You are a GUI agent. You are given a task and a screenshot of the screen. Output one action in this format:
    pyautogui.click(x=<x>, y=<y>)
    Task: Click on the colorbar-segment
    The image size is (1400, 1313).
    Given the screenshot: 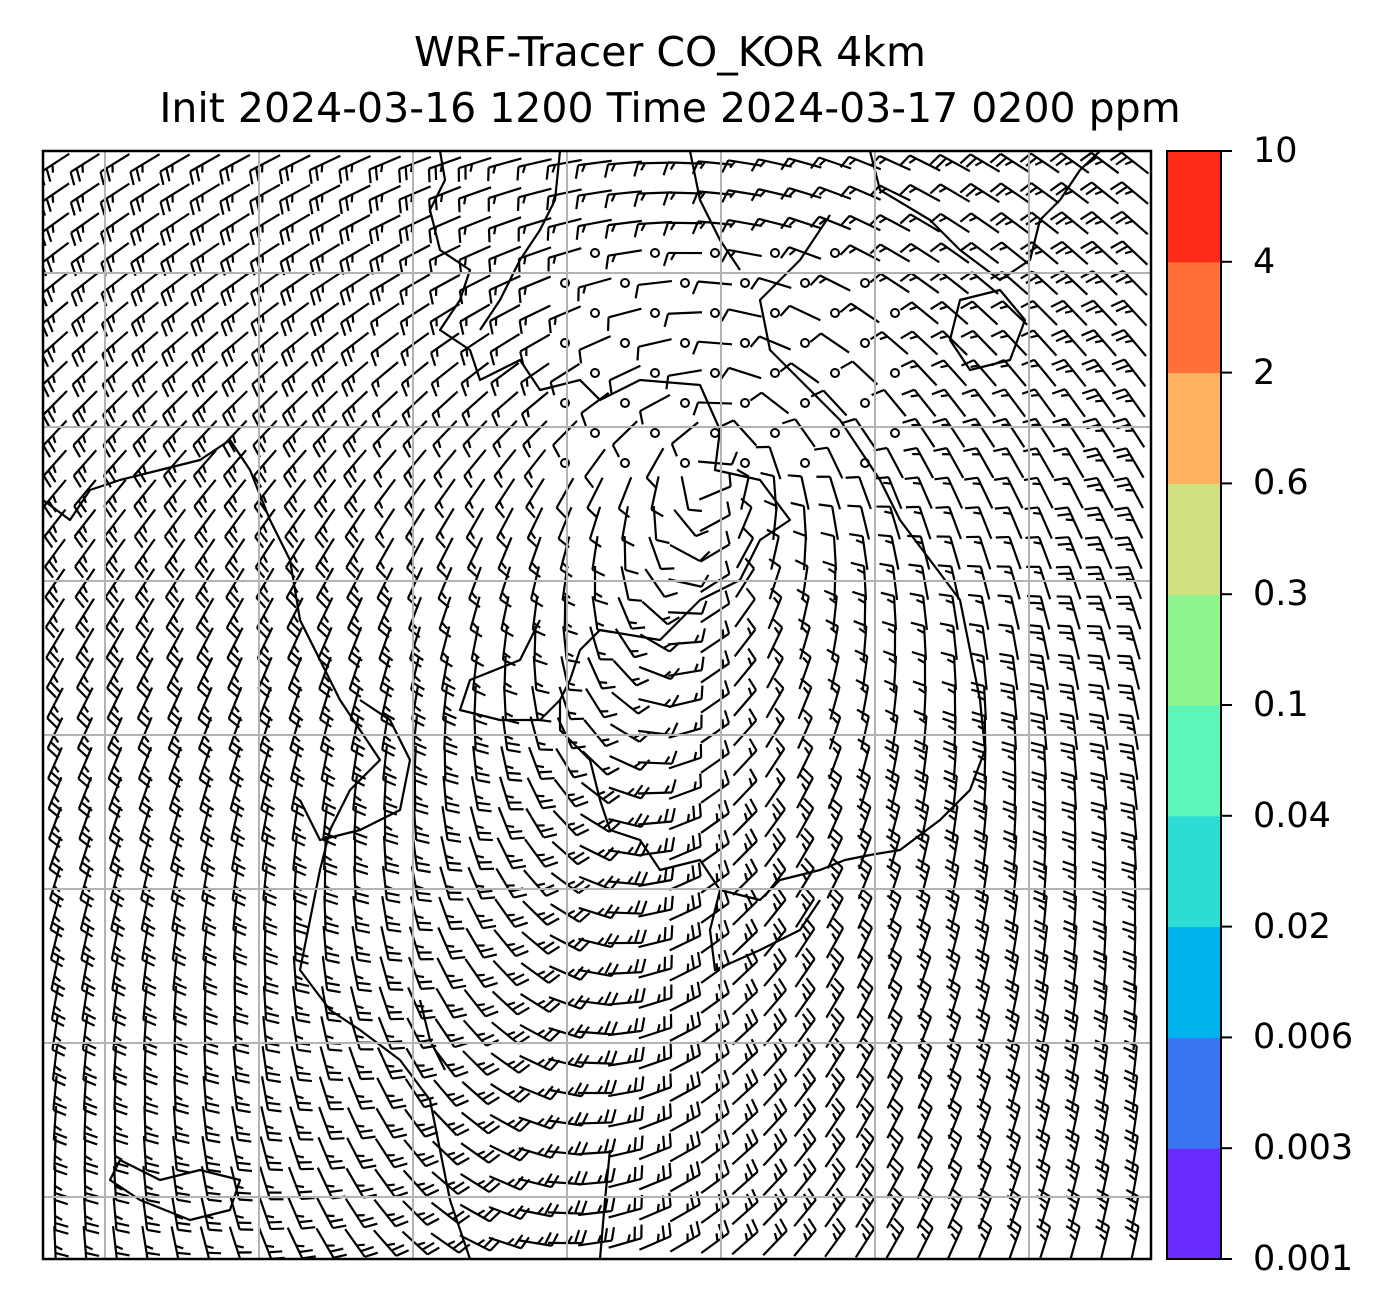 What is the action you would take?
    pyautogui.click(x=1194, y=982)
    